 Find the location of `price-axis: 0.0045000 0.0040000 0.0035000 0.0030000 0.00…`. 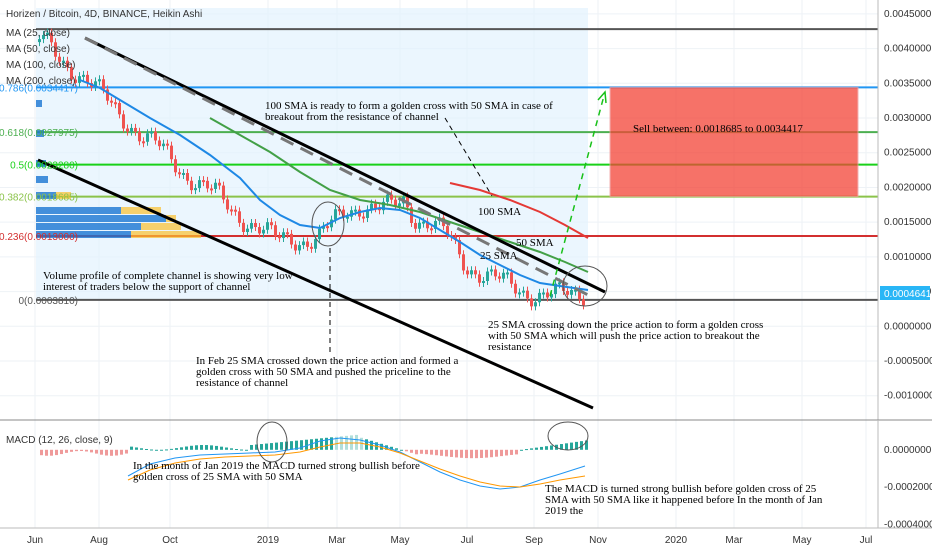

price-axis: 0.0045000 0.0040000 0.0035000 0.0030000 0.00… is located at coordinates (908, 205).